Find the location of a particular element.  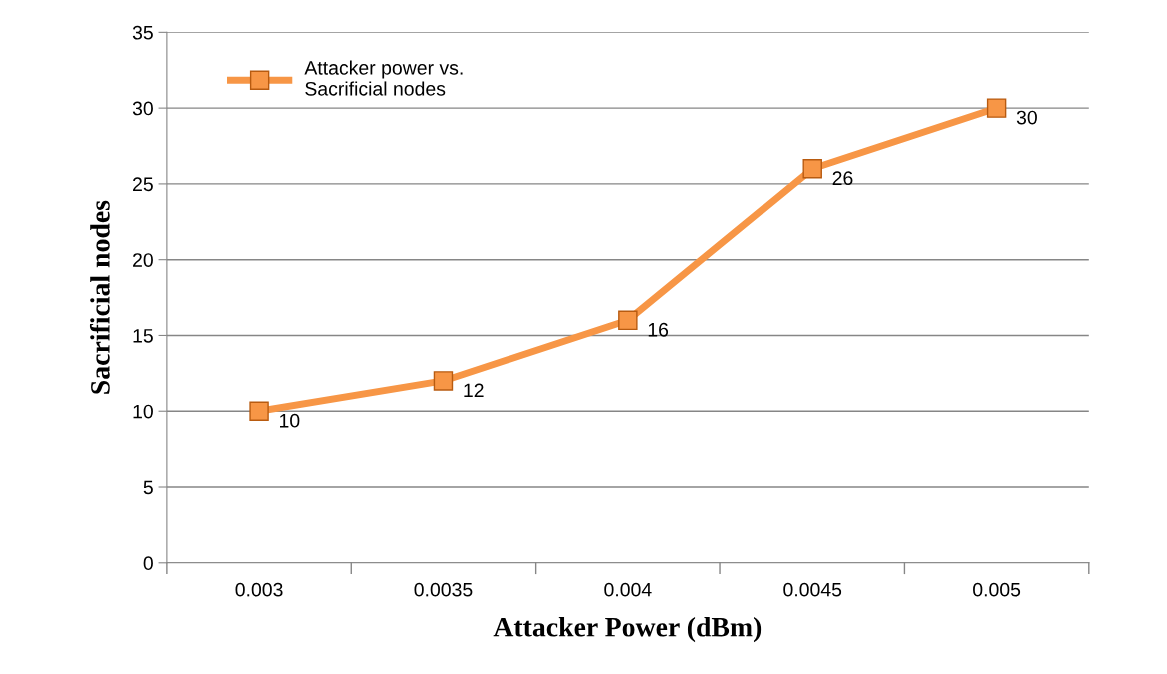

data-label: 16 is located at coordinates (658, 329).